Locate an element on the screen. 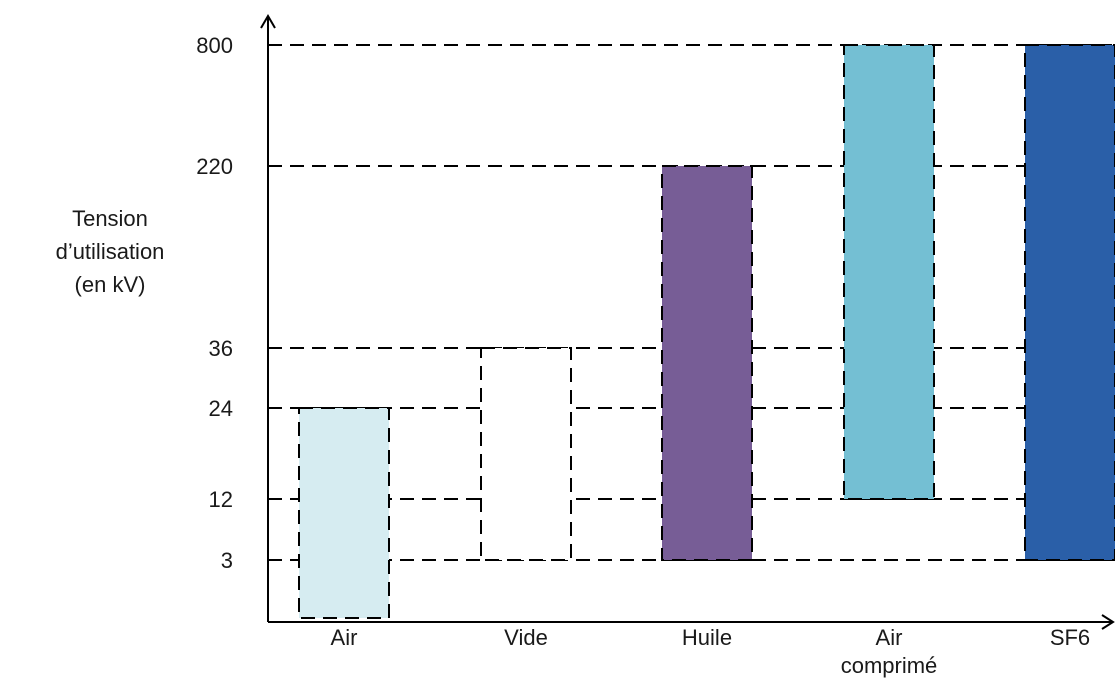  bar-sf6 is located at coordinates (1069, 302).